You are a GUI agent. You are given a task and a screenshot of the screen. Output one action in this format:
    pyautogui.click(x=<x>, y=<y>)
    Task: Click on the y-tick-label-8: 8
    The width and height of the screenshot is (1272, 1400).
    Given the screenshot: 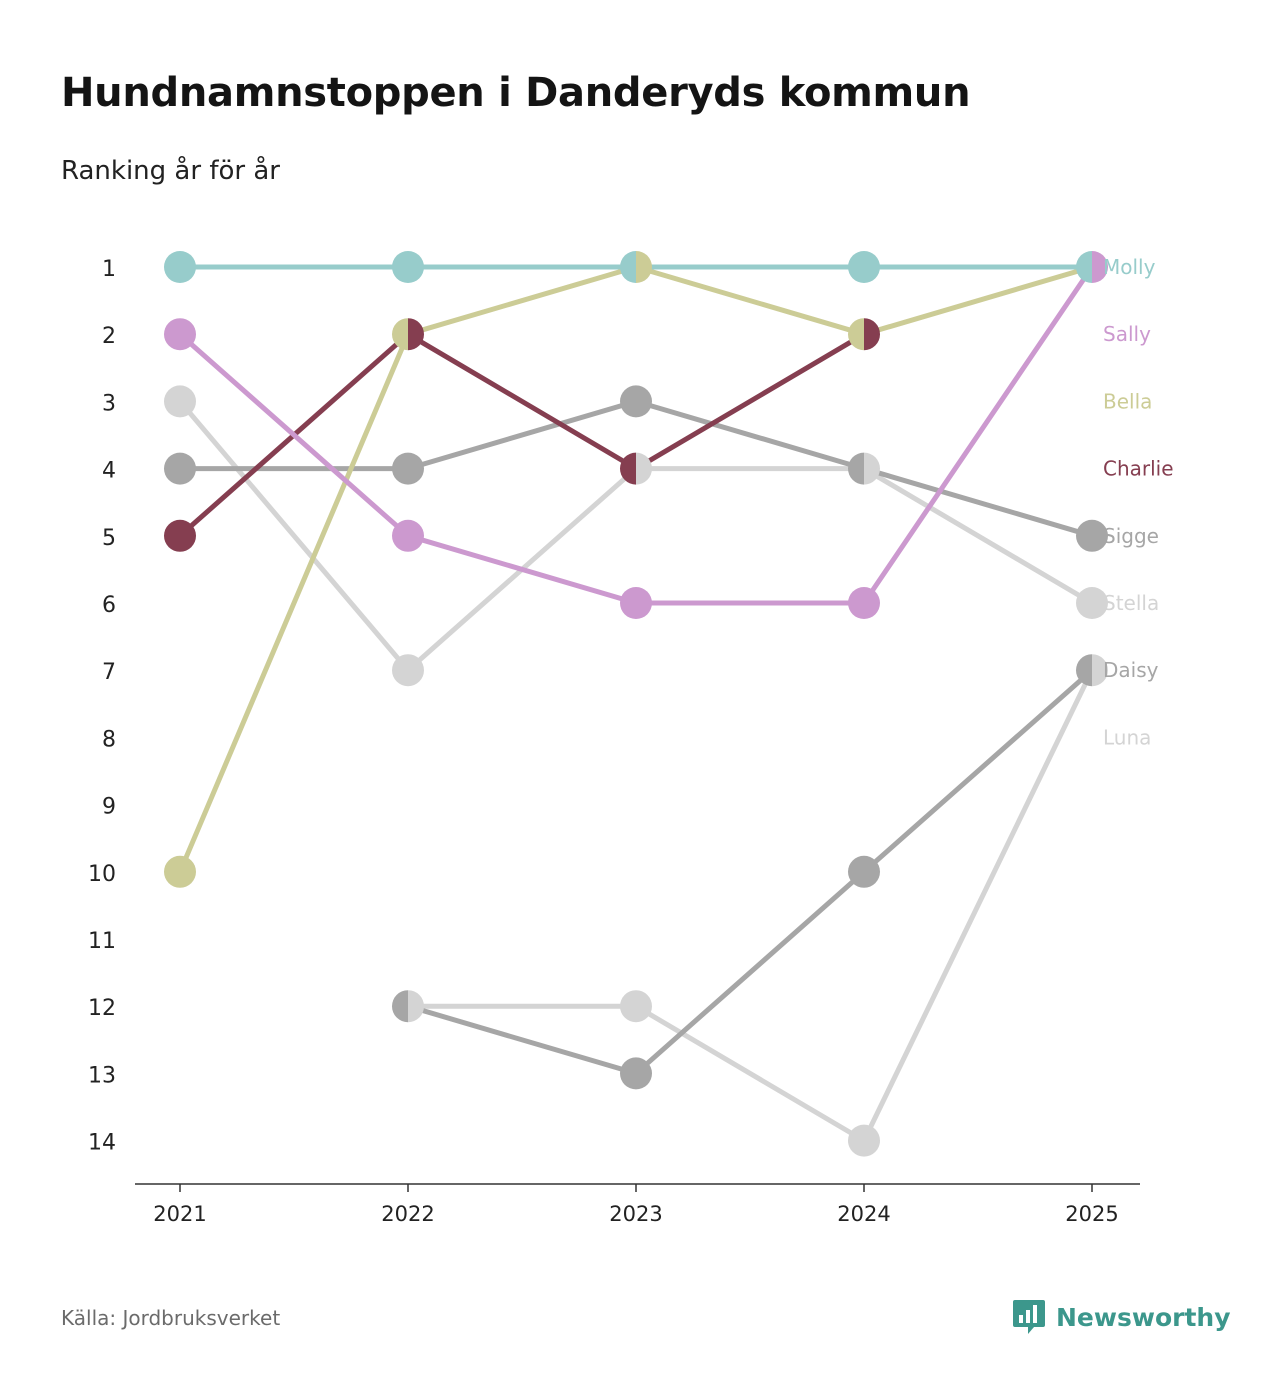 What is the action you would take?
    pyautogui.click(x=109, y=739)
    